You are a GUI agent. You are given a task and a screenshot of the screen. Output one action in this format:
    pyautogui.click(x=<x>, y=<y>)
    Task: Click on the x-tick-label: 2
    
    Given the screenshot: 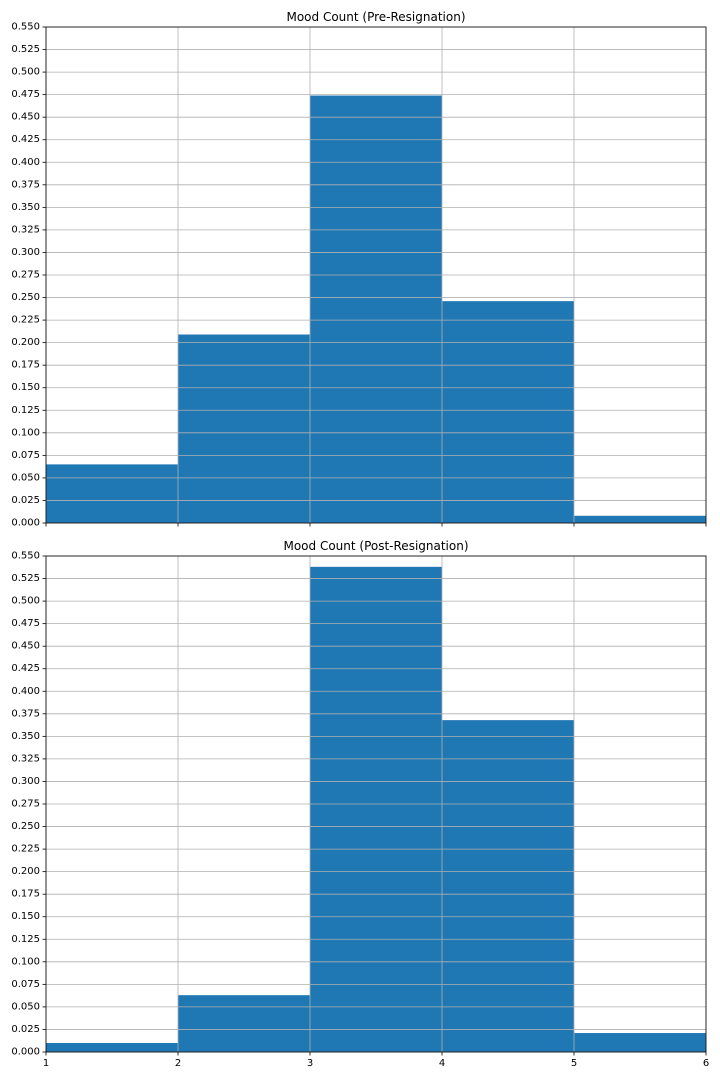 What is the action you would take?
    pyautogui.click(x=178, y=1063)
    